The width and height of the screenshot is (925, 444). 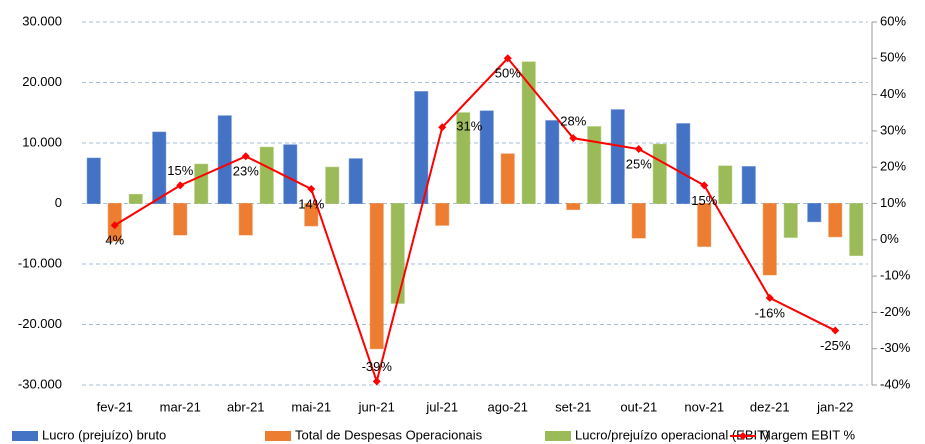 What do you see at coordinates (893, 202) in the screenshot?
I see `y2-tick-label: 10%` at bounding box center [893, 202].